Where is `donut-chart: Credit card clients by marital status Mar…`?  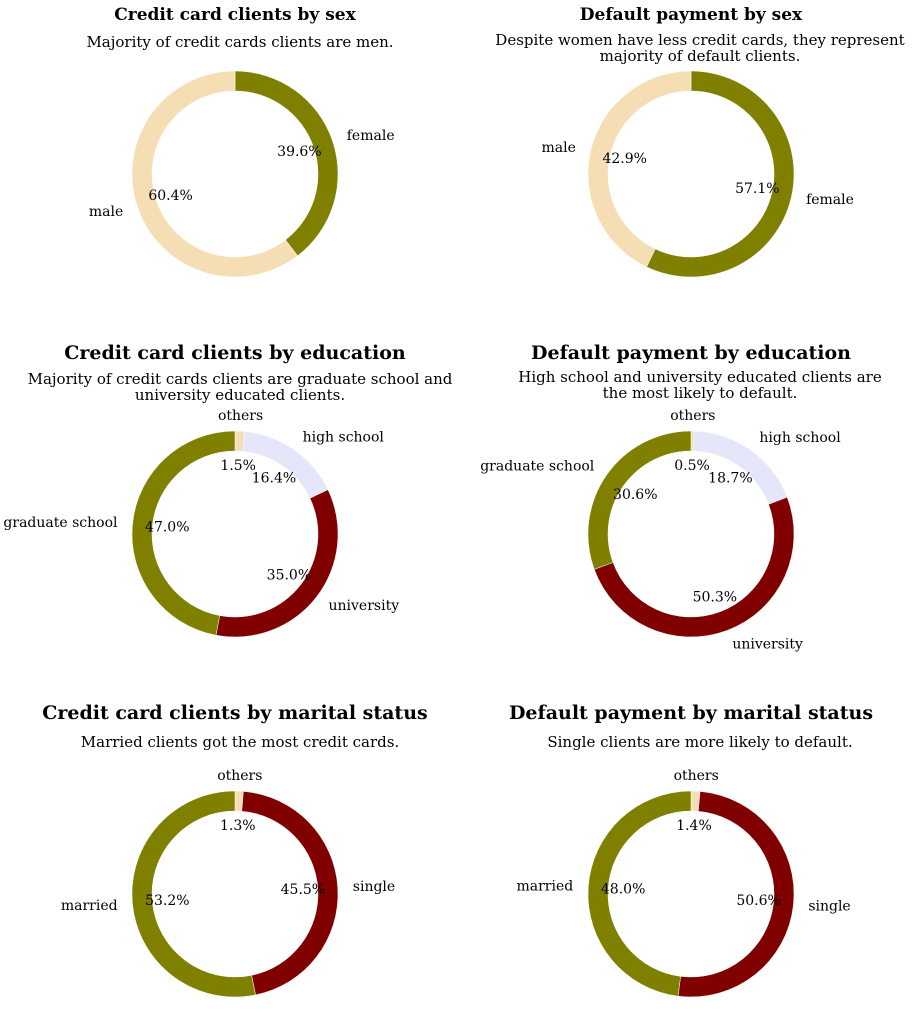
donut-chart: Credit card clients by marital status Mar… is located at coordinates (235, 850).